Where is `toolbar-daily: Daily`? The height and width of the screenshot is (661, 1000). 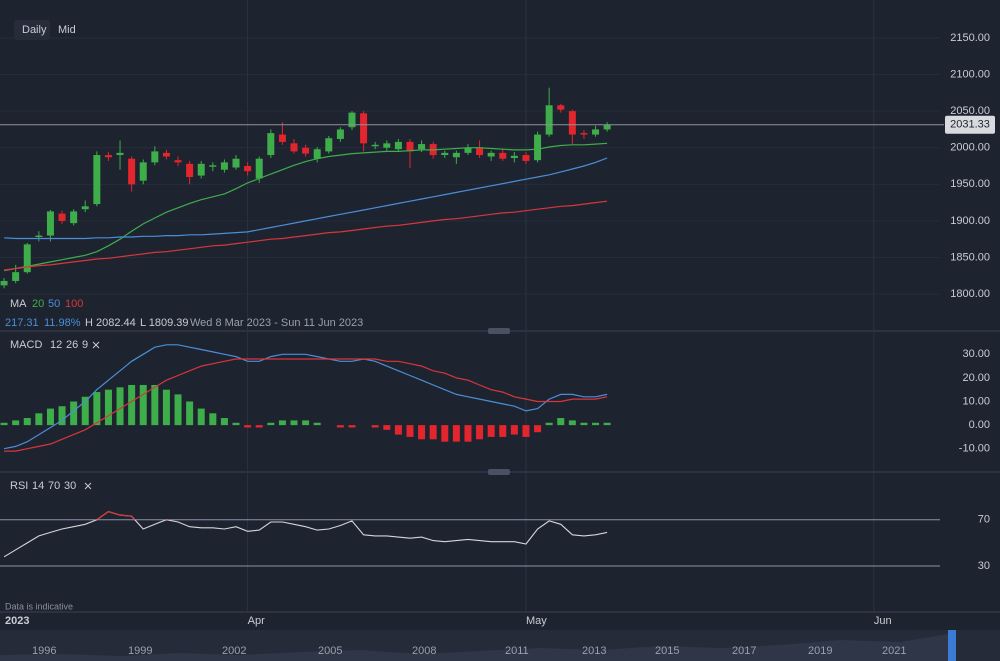
toolbar-daily: Daily is located at coordinates (34, 30).